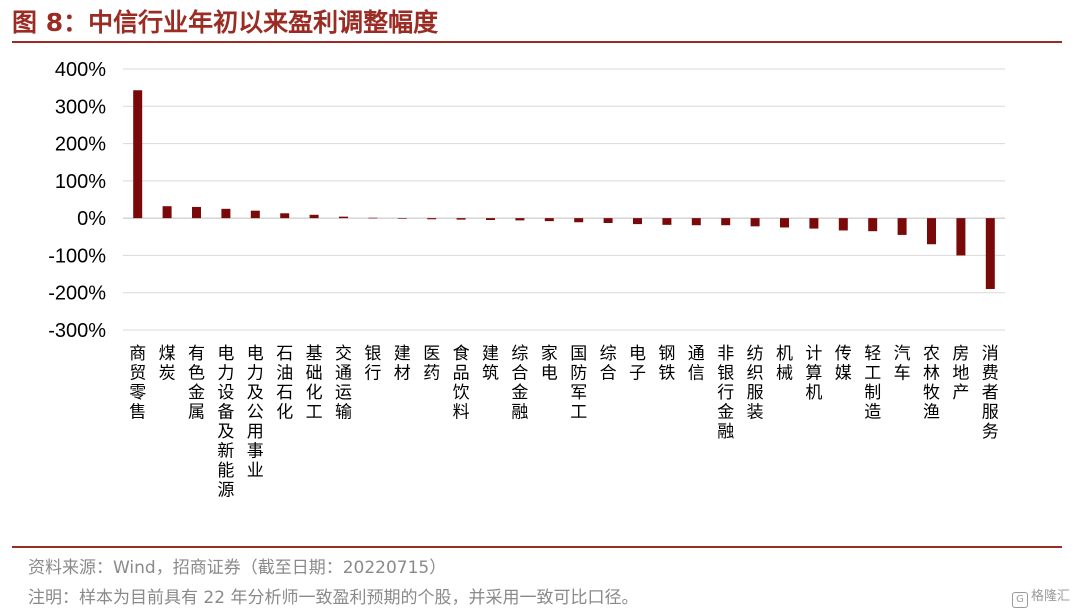  I want to click on x-category-label: 基础化工, so click(314, 383).